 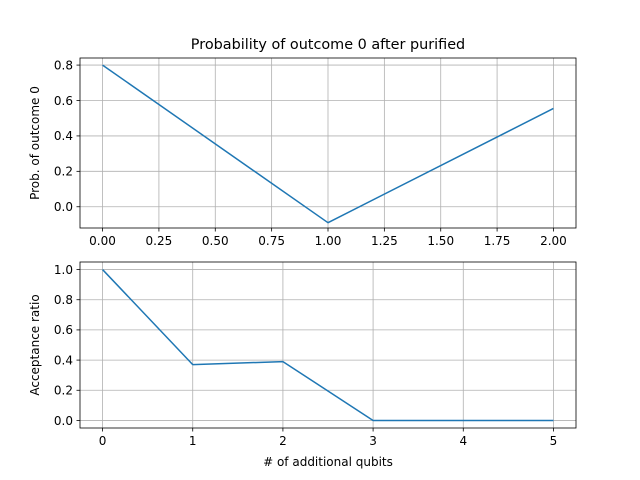 I want to click on x-tick-label: 0.25, so click(x=159, y=241).